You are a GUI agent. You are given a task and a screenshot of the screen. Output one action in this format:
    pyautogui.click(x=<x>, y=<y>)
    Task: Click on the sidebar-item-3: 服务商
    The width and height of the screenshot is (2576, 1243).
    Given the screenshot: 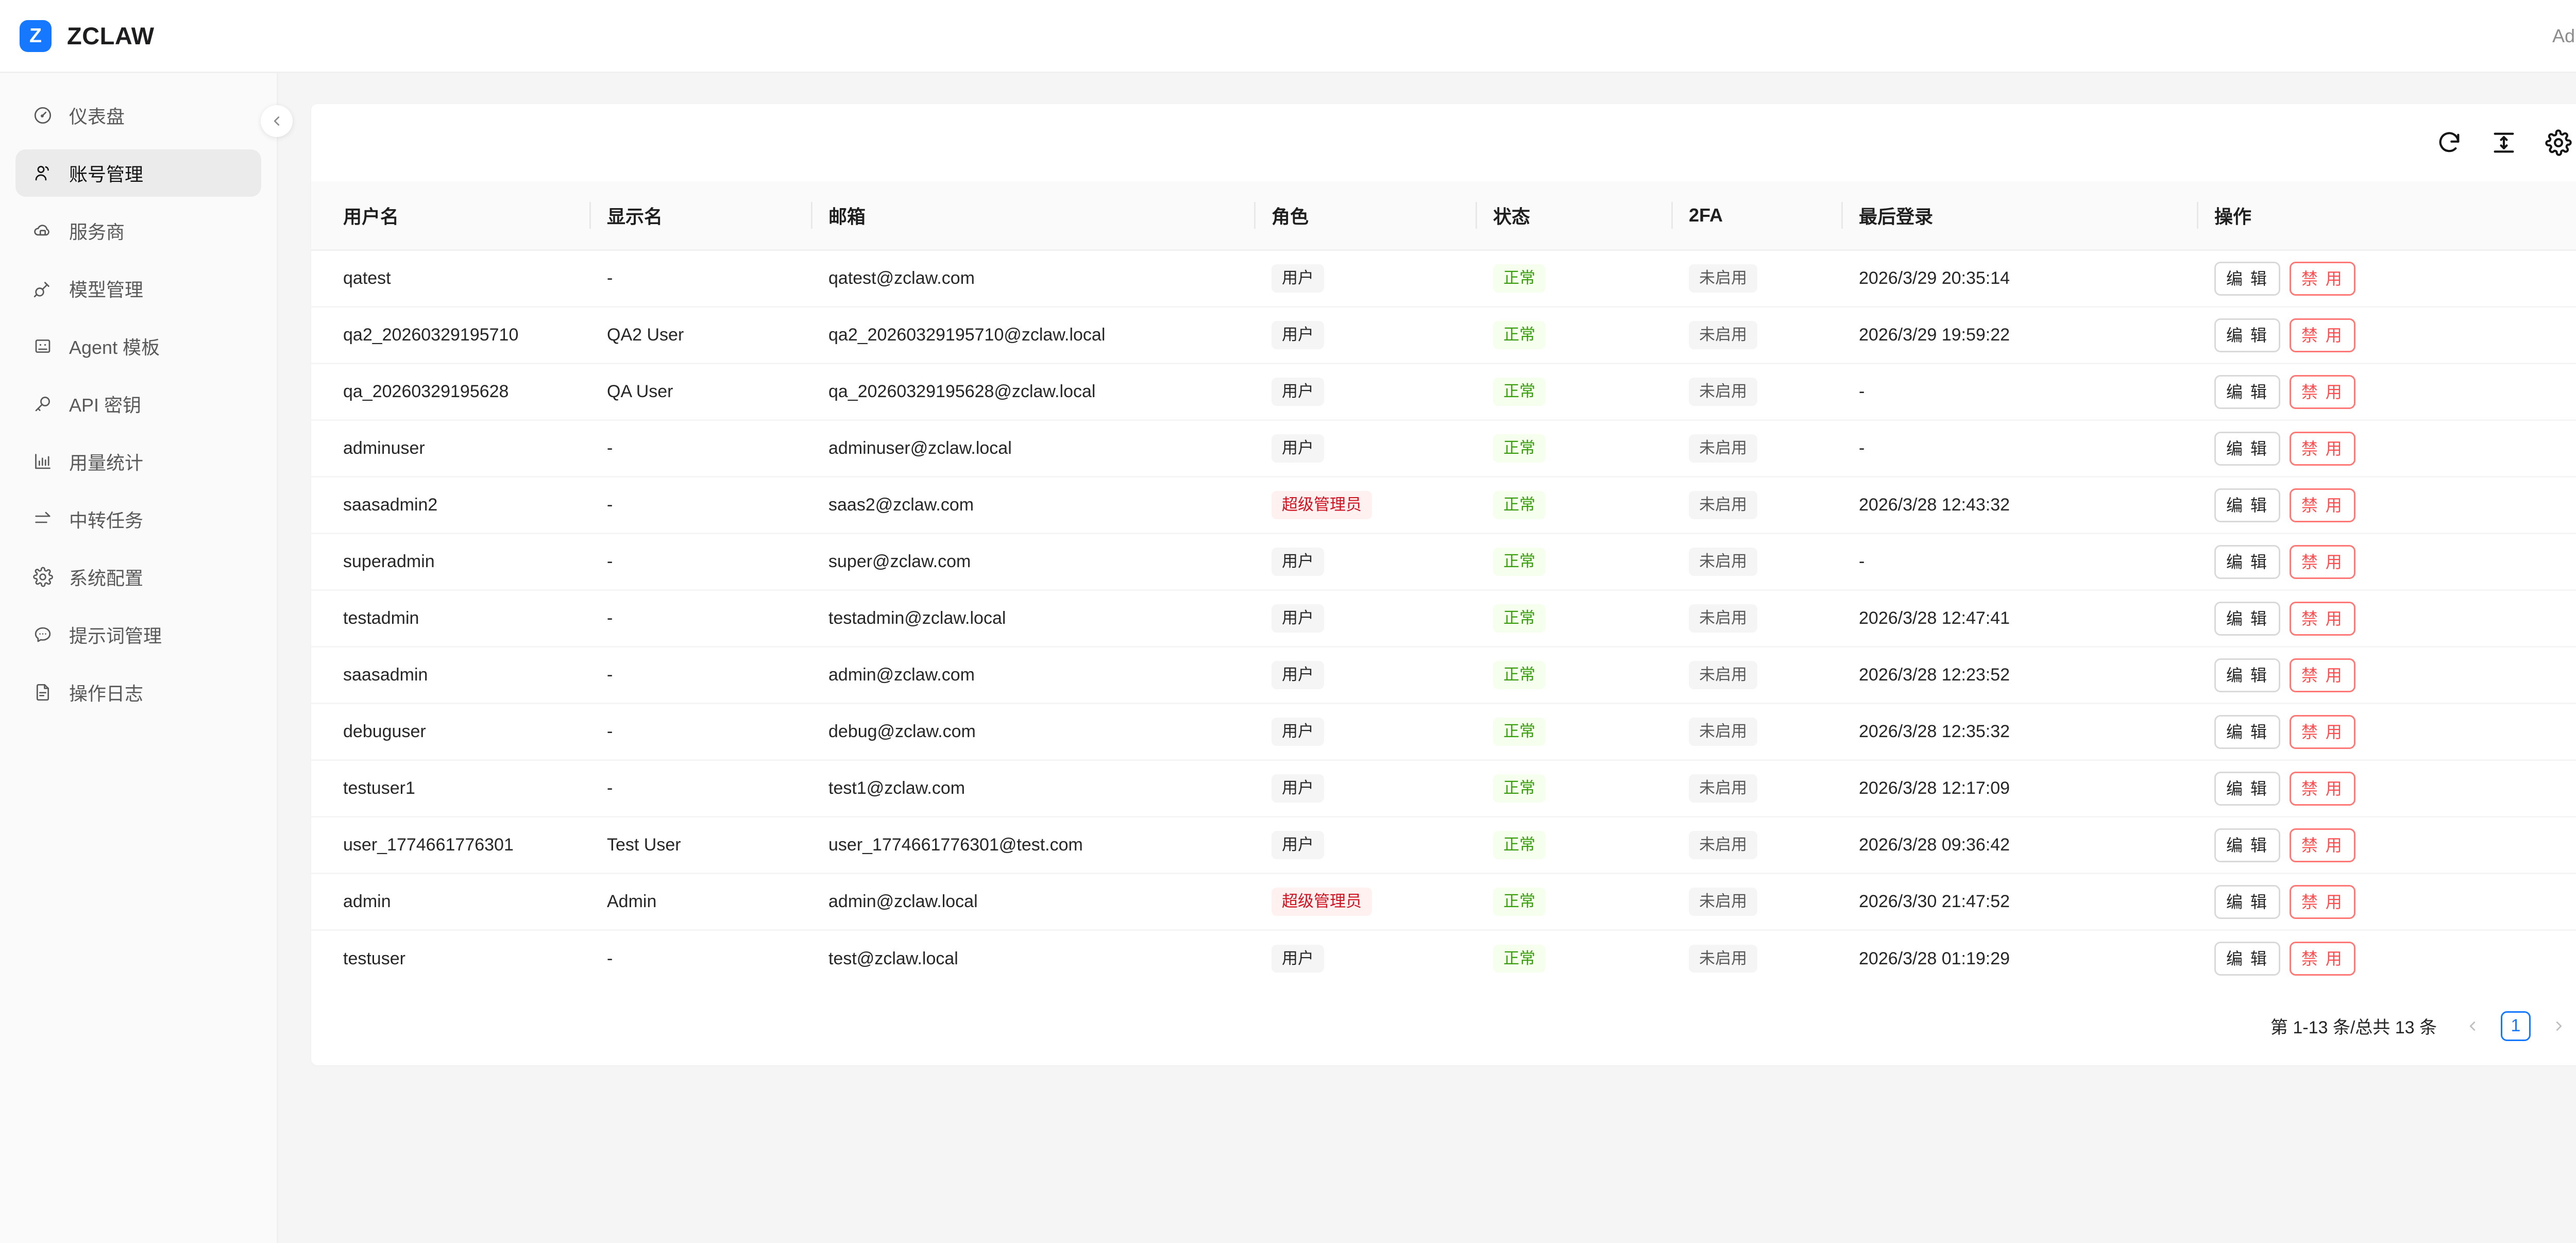 What is the action you would take?
    pyautogui.click(x=138, y=230)
    